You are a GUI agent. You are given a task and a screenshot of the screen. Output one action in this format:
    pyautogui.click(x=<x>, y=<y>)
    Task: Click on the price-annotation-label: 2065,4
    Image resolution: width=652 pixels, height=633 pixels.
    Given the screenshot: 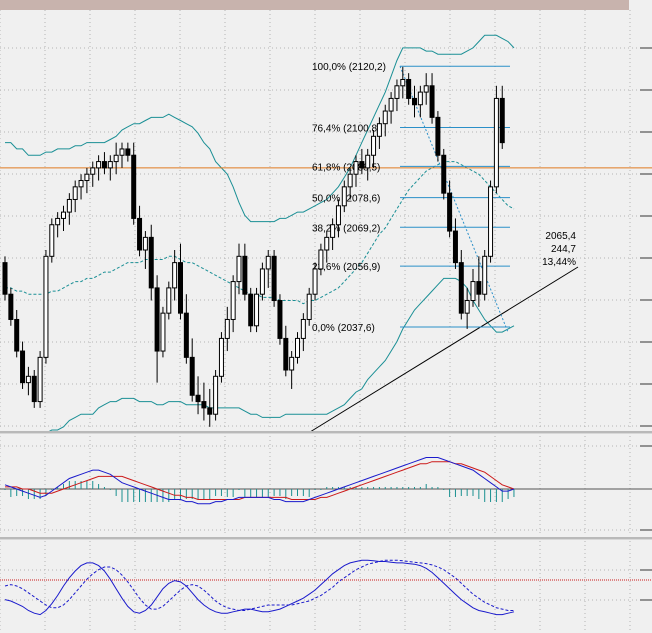 What is the action you would take?
    pyautogui.click(x=560, y=236)
    